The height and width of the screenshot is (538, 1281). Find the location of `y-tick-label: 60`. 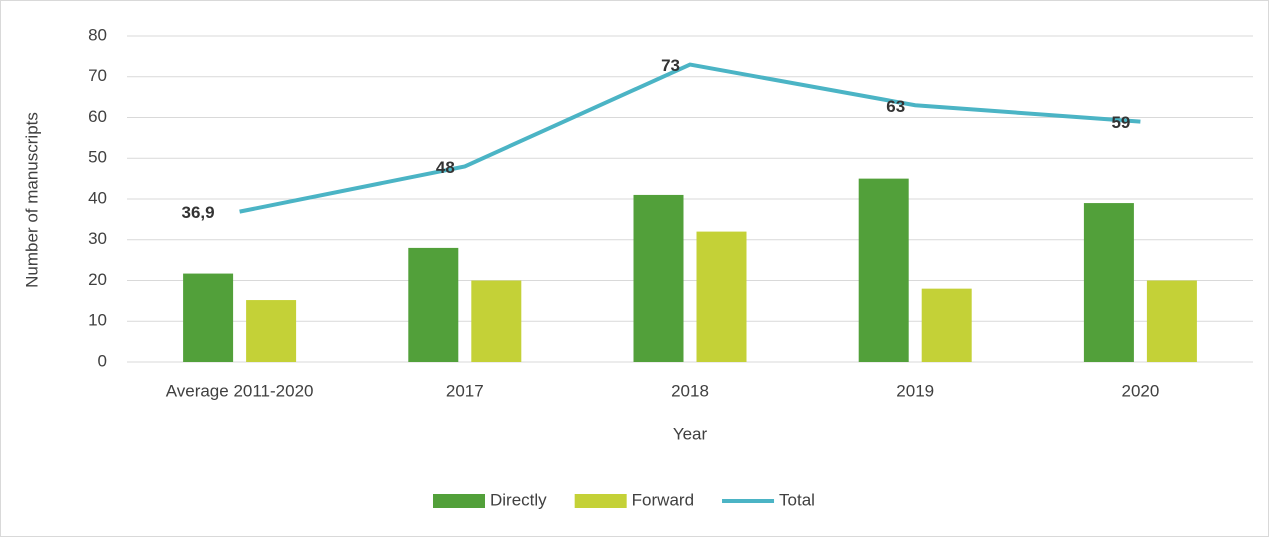

y-tick-label: 60 is located at coordinates (97, 116).